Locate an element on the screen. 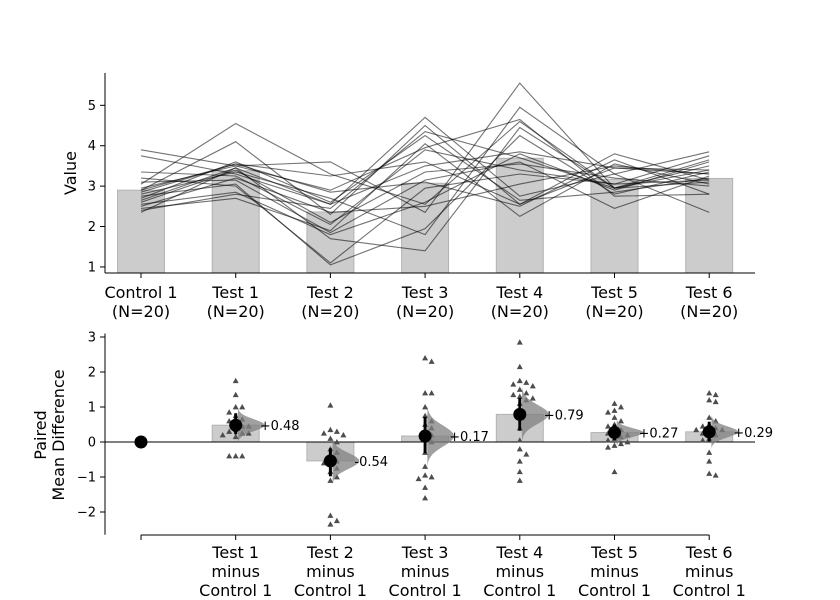 Image resolution: width=840 pixels, height=600 pixels. mean-difference-label: +0.27 is located at coordinates (659, 434).